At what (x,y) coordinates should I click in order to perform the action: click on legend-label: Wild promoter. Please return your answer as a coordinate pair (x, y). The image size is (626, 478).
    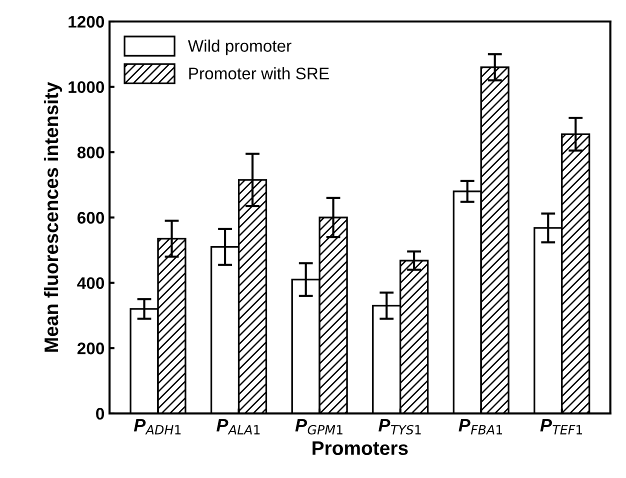
    Looking at the image, I should click on (240, 48).